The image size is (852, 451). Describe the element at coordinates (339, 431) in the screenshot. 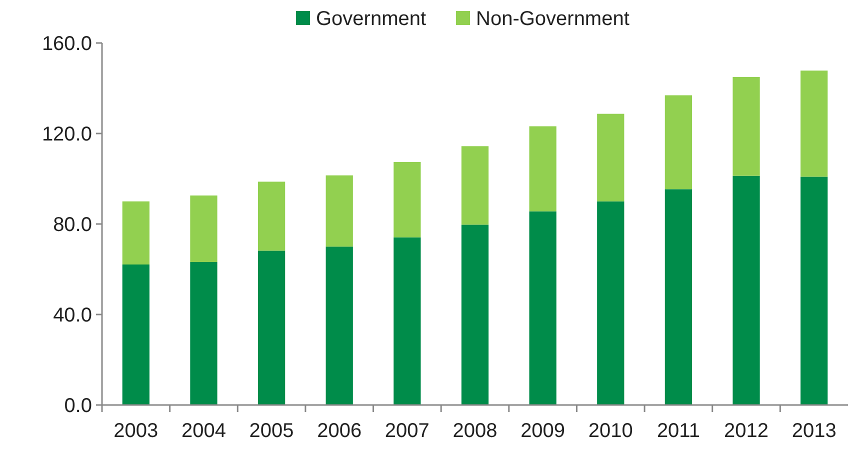

I see `x-tick-label: 2006` at that location.